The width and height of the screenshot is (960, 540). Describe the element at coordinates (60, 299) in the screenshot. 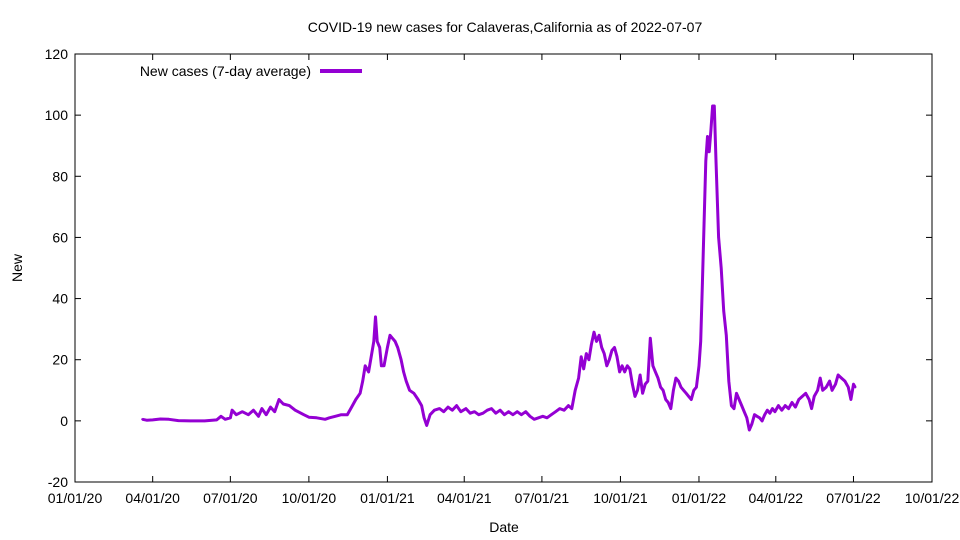

I see `y-tick-label: 40` at that location.